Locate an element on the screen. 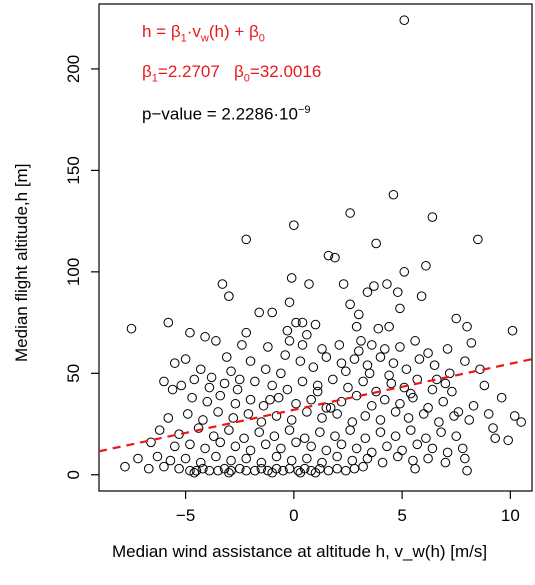 This screenshot has height=585, width=535. regression-line is located at coordinates (315, 405).